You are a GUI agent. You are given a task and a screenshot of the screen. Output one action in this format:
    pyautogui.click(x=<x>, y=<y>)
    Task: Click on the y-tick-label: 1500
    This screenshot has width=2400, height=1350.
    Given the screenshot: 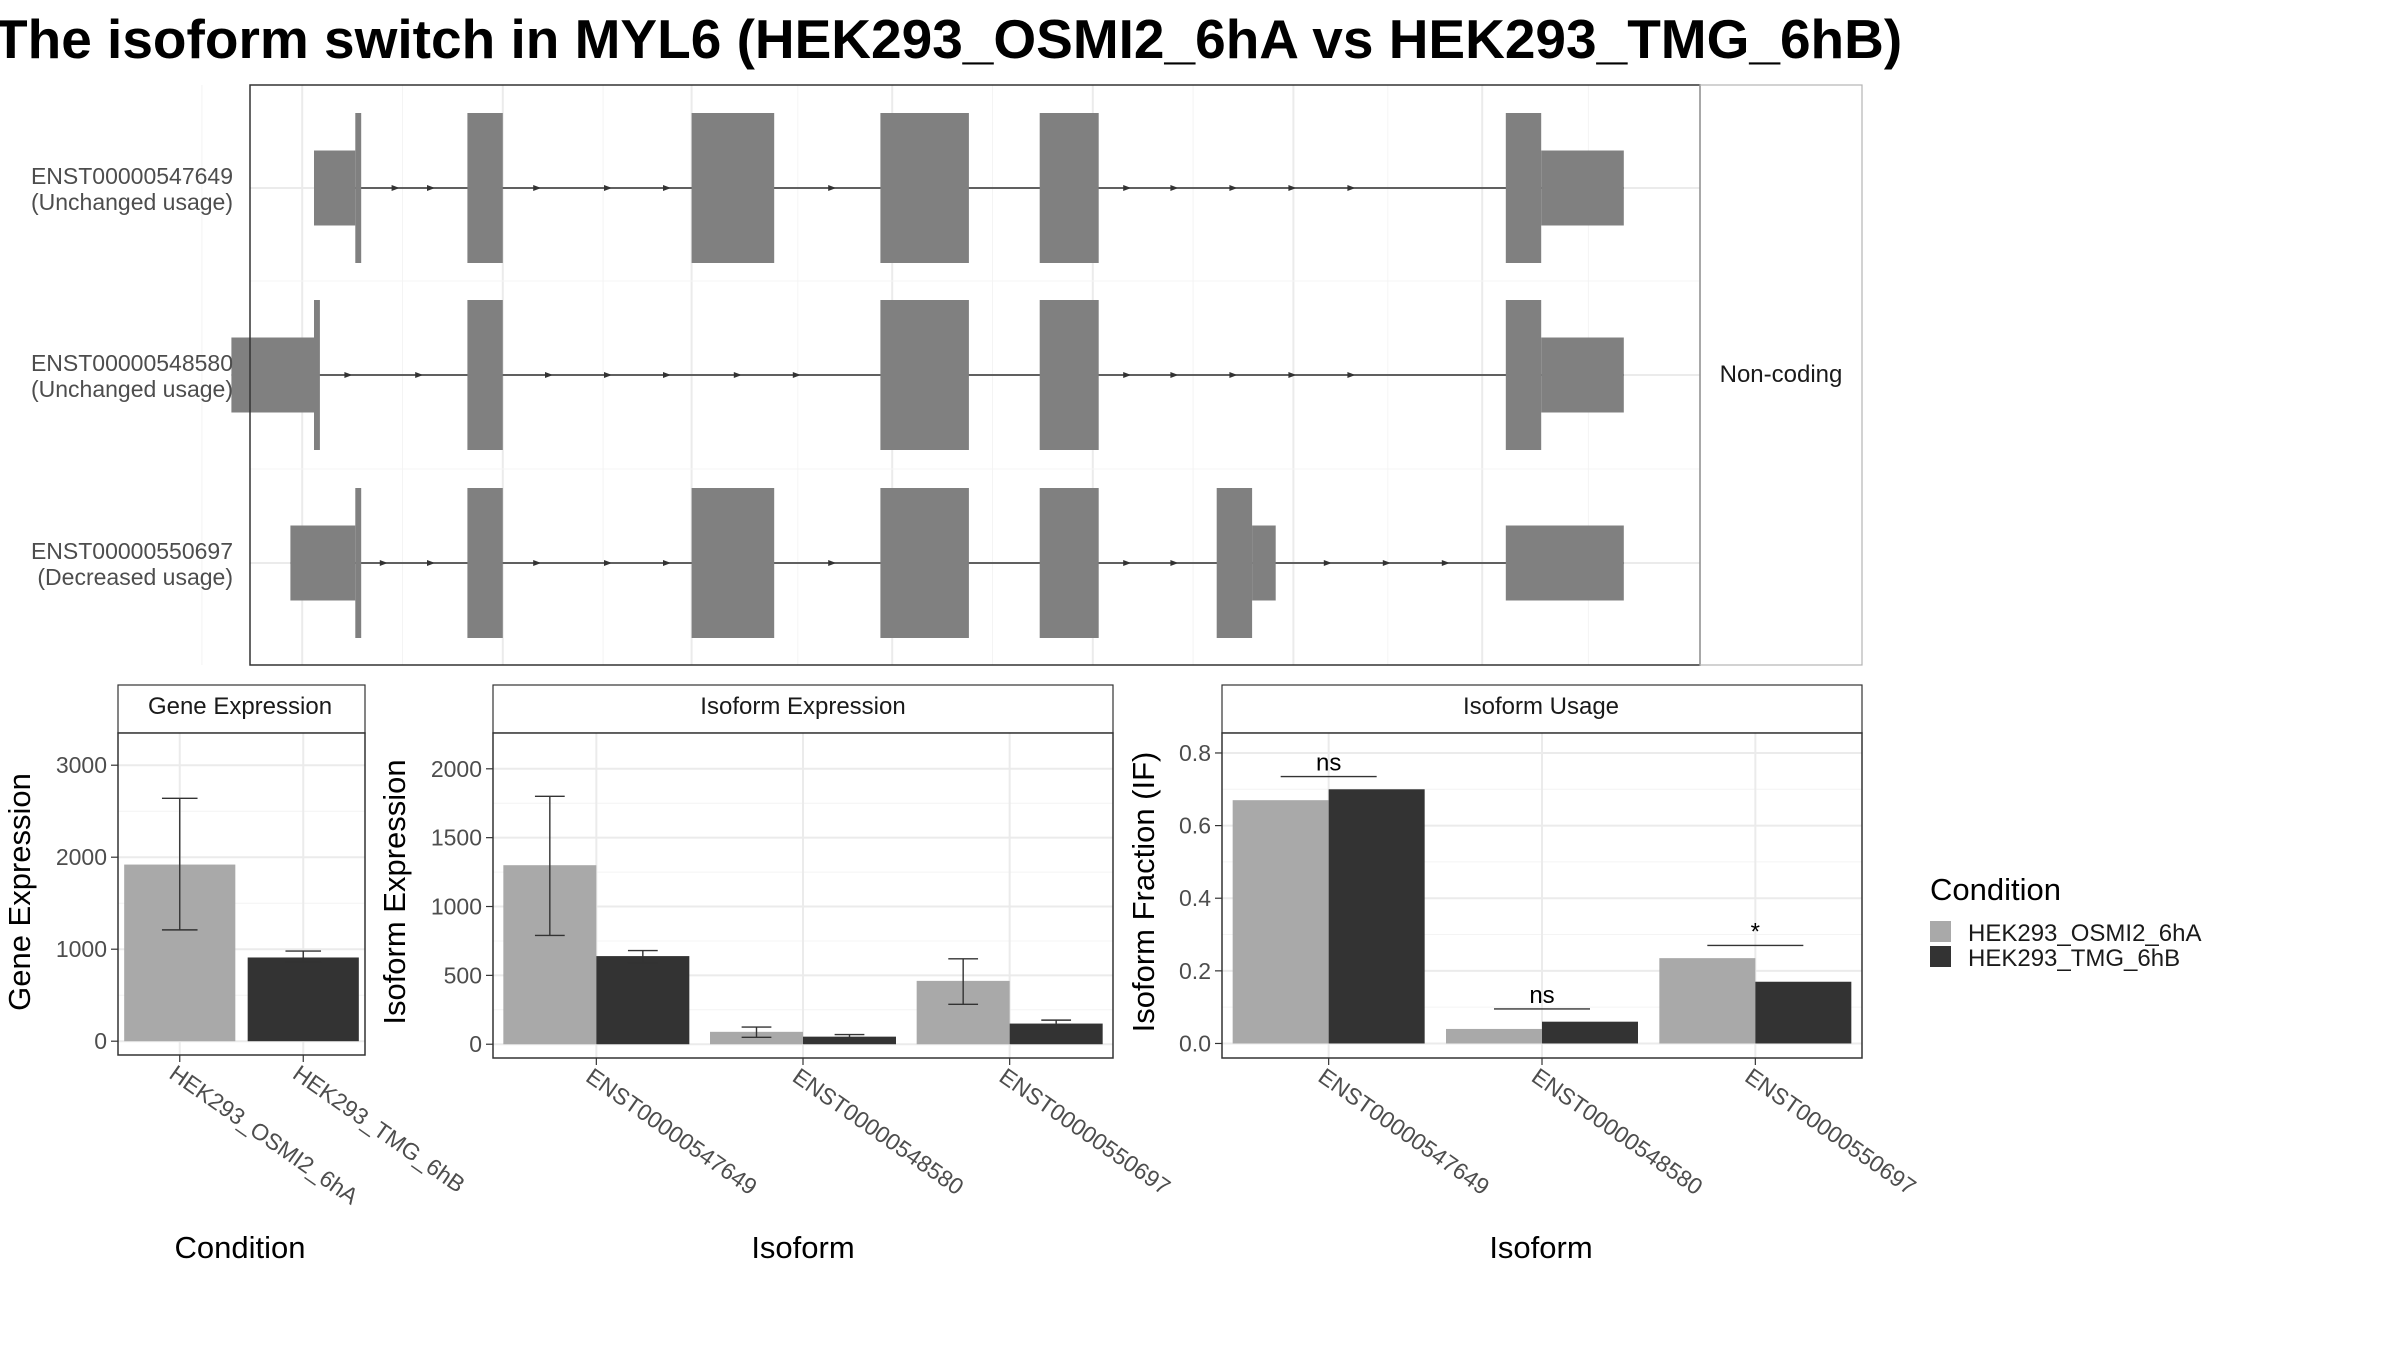 What is the action you would take?
    pyautogui.click(x=456, y=838)
    